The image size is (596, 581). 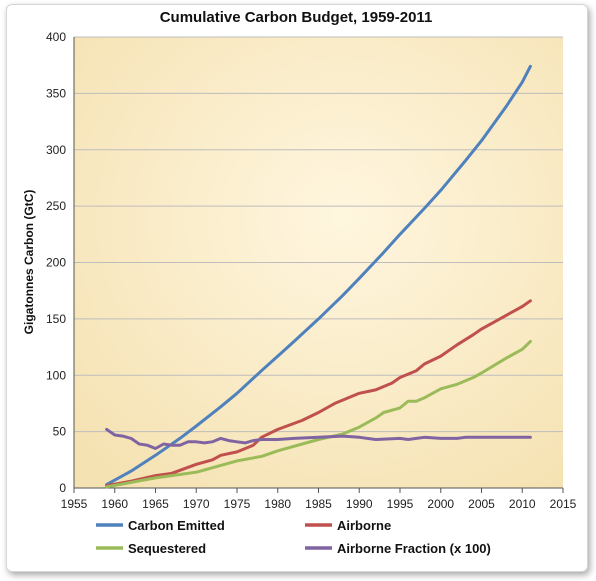 I want to click on y-tick-label: 200, so click(x=56, y=263).